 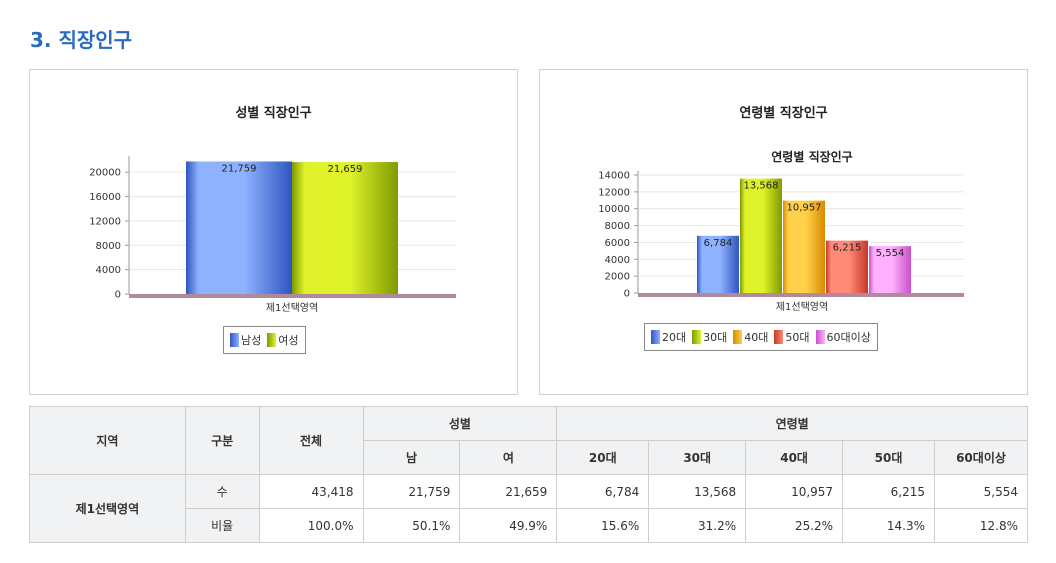 What do you see at coordinates (603, 525) in the screenshot?
I see `table-cell: 15.6%` at bounding box center [603, 525].